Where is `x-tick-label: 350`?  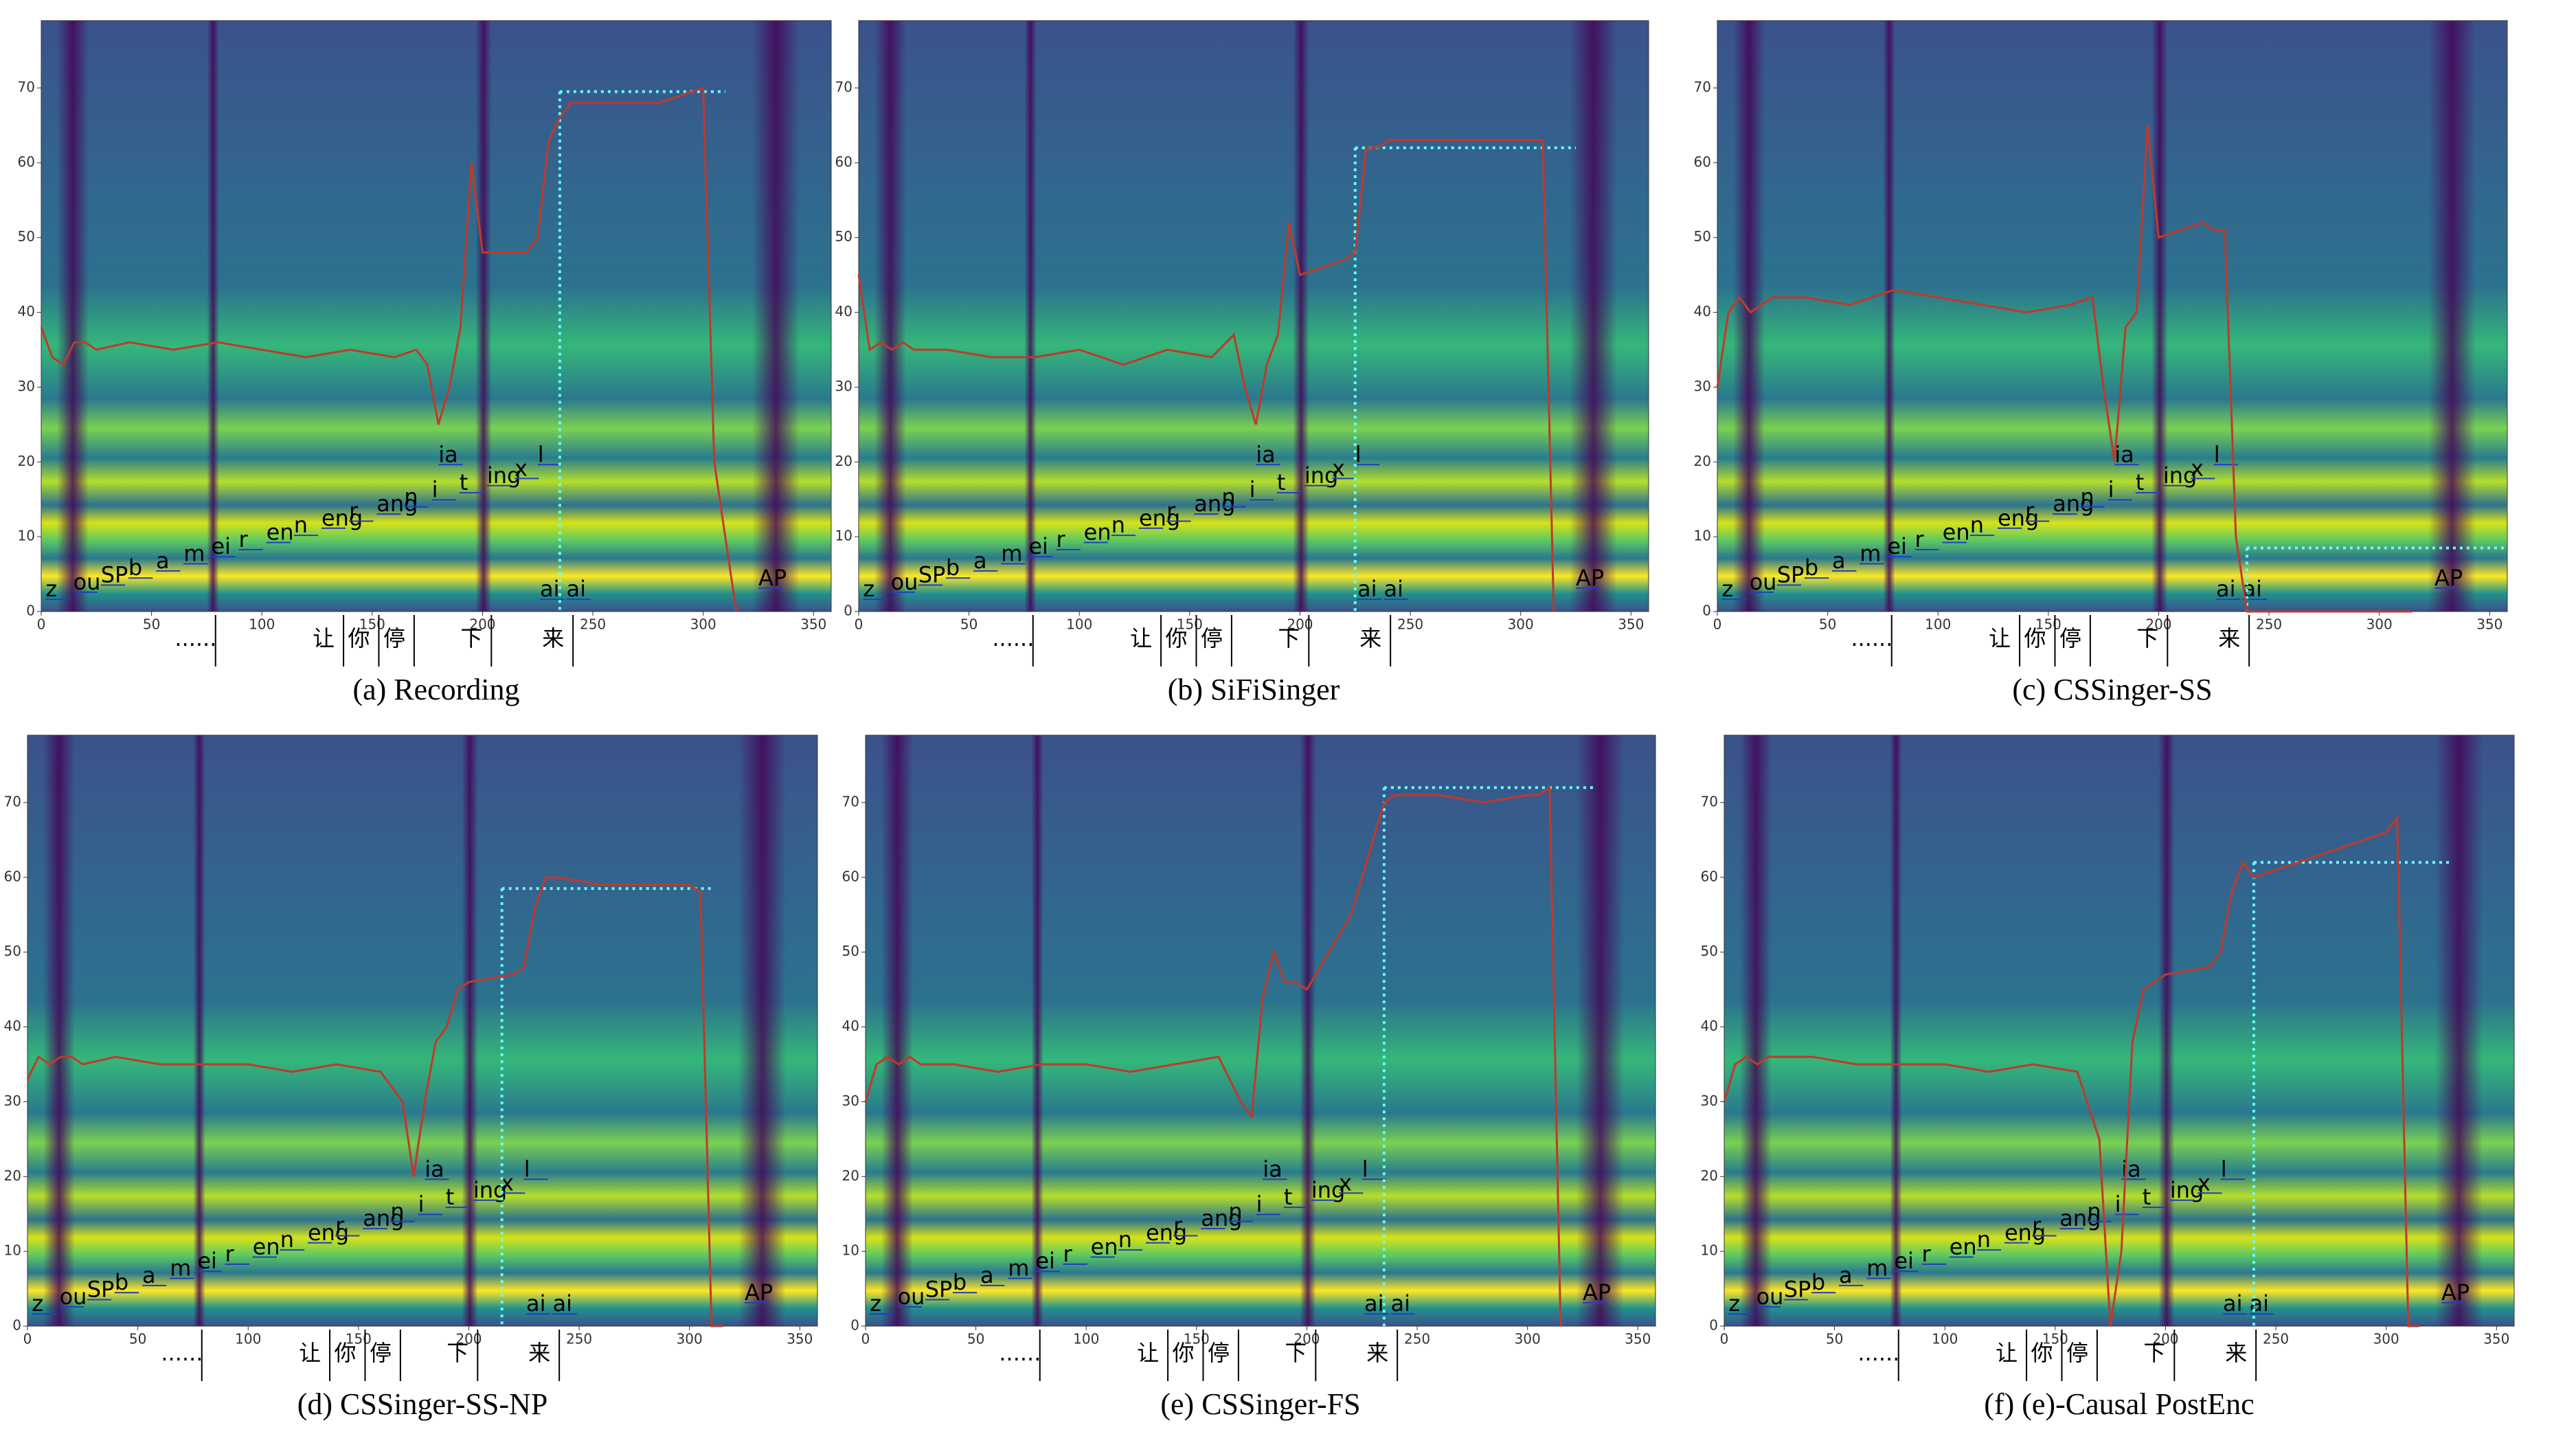
x-tick-label: 350 is located at coordinates (1638, 1339).